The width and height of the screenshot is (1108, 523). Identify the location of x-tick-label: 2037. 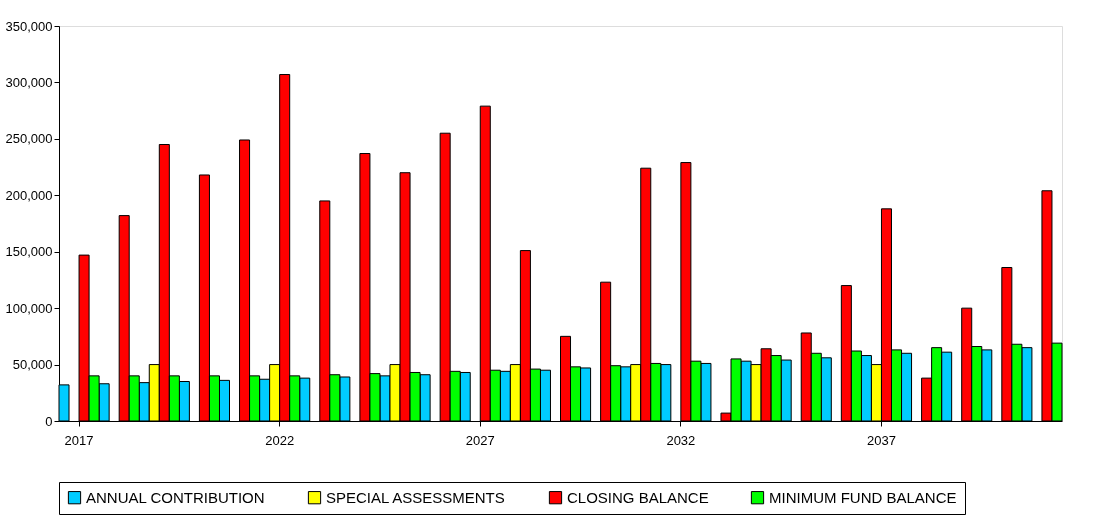
(881, 440).